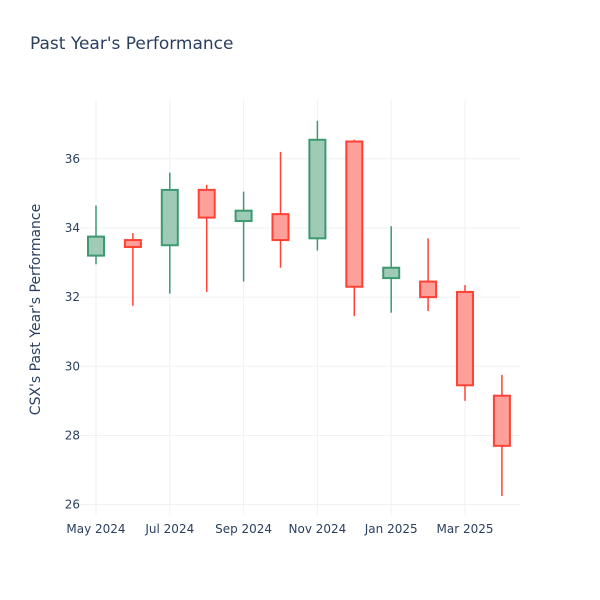 The width and height of the screenshot is (600, 600). I want to click on x-tick-label: Sep 2024, so click(243, 529).